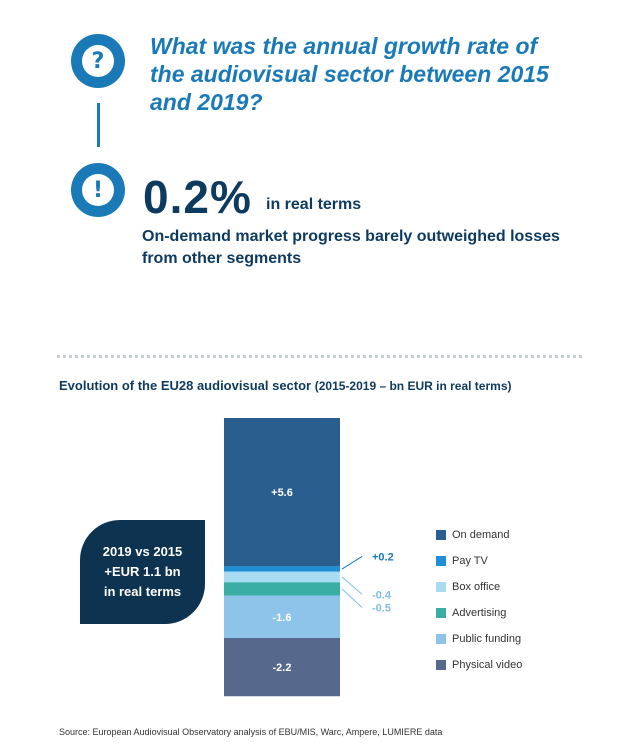 The width and height of the screenshot is (620, 755). Describe the element at coordinates (314, 204) in the screenshot. I see `growth-rate-unit: in real terms` at that location.